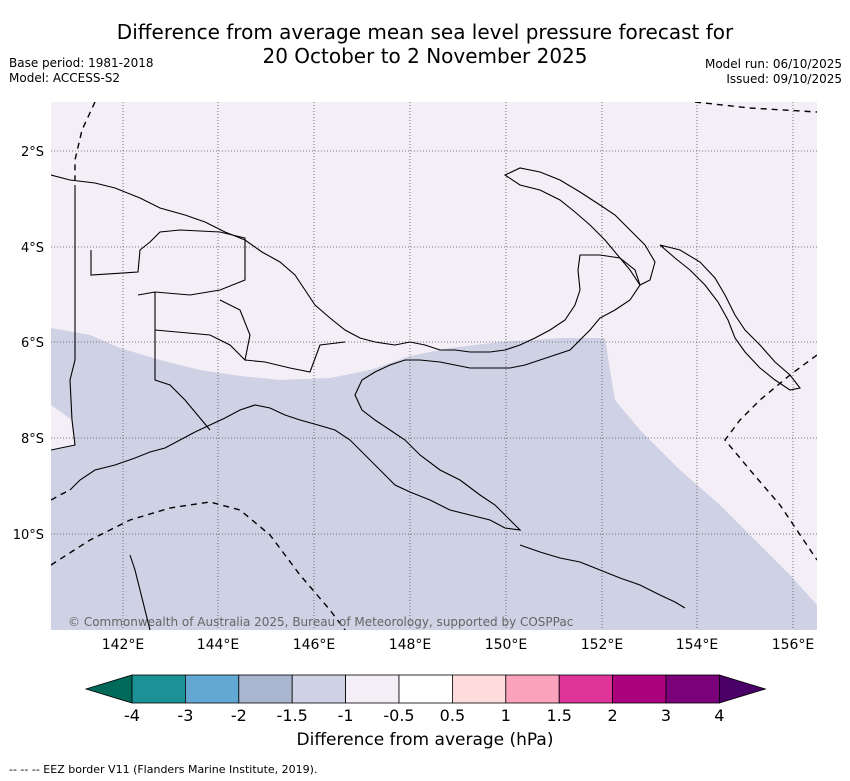 The height and width of the screenshot is (781, 850). Describe the element at coordinates (346, 715) in the screenshot. I see `colorbar-tick: -1` at that location.